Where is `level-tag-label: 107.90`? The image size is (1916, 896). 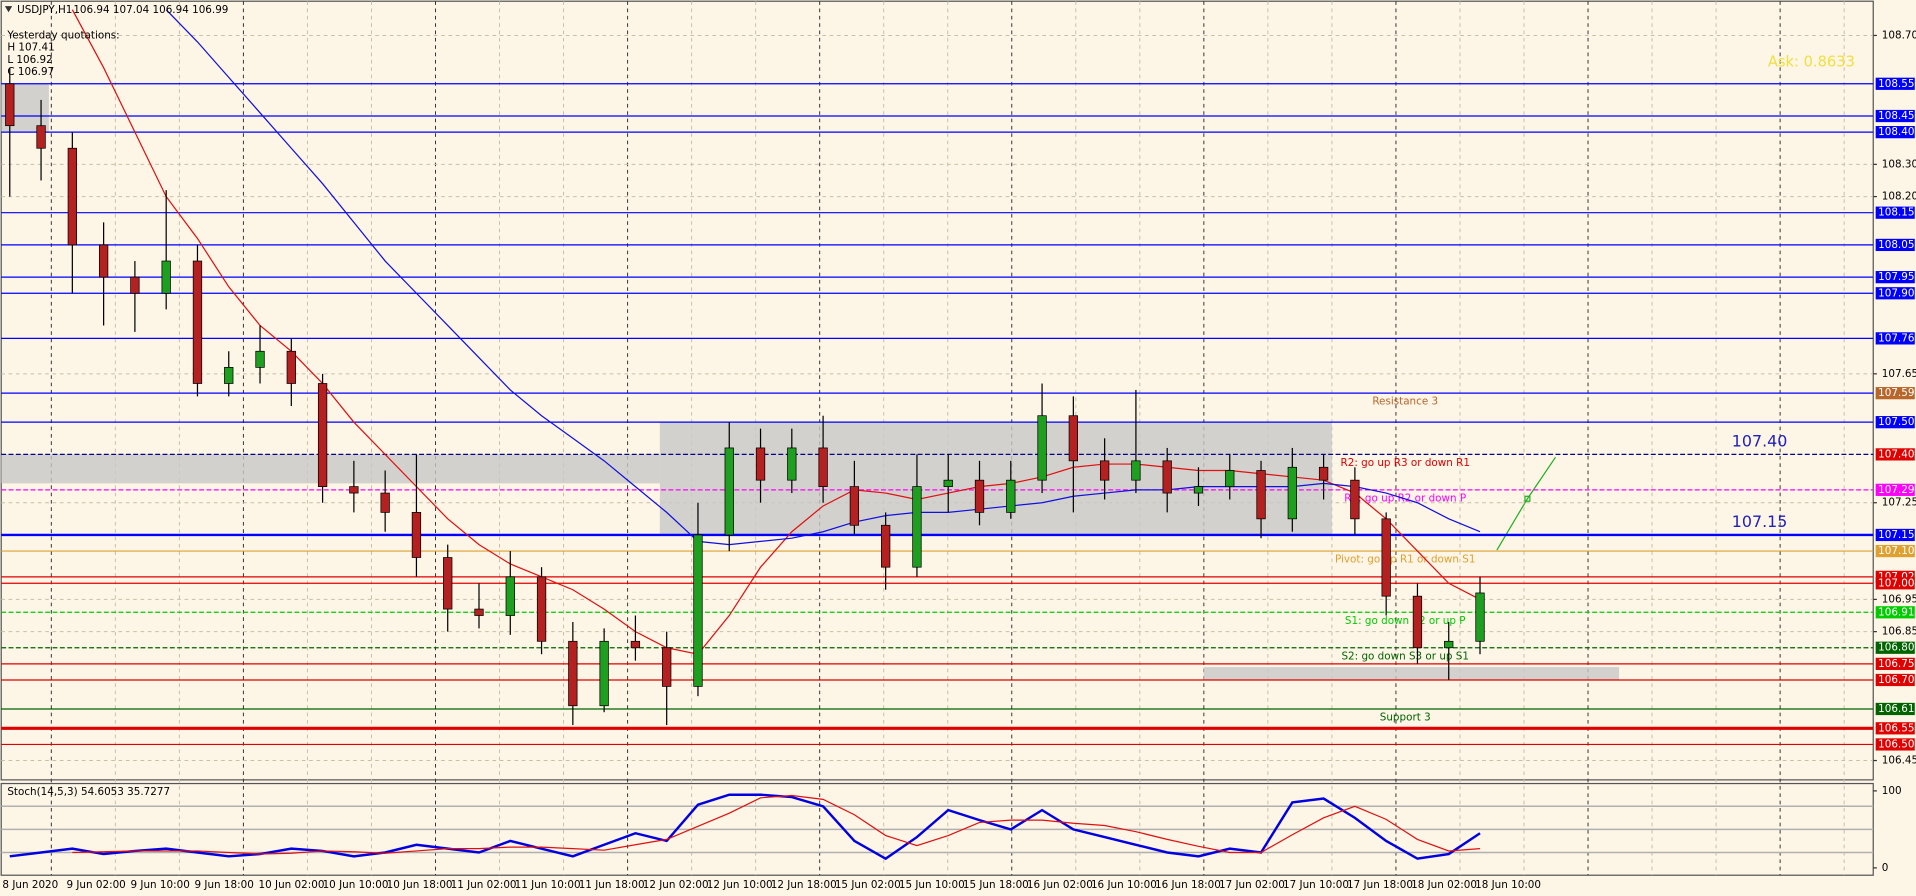 level-tag-label: 107.90 is located at coordinates (1896, 293).